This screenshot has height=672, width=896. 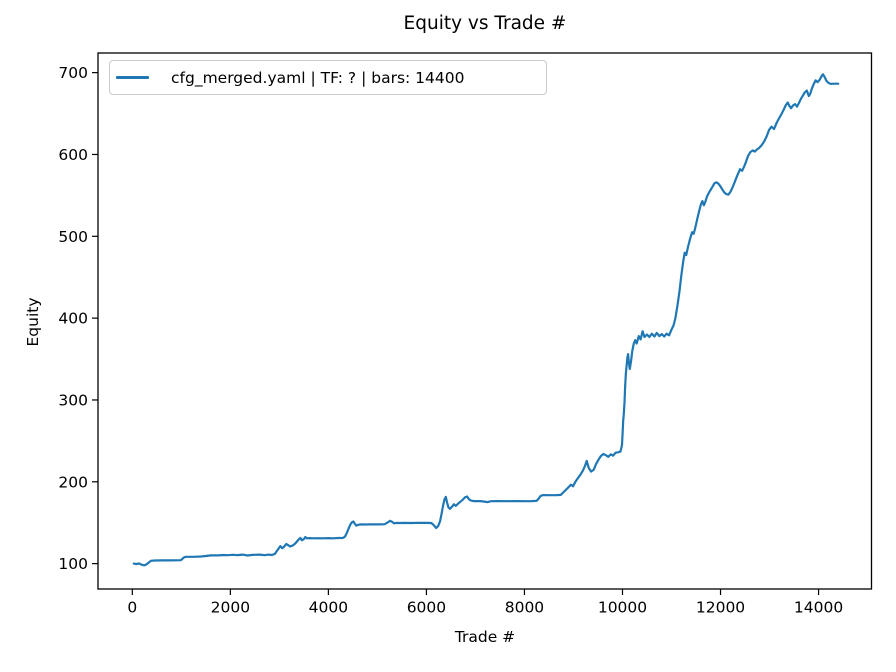 I want to click on x-axis-ticks: 0 2000 4000 6000 8000 10000 12000 14000, so click(x=485, y=603).